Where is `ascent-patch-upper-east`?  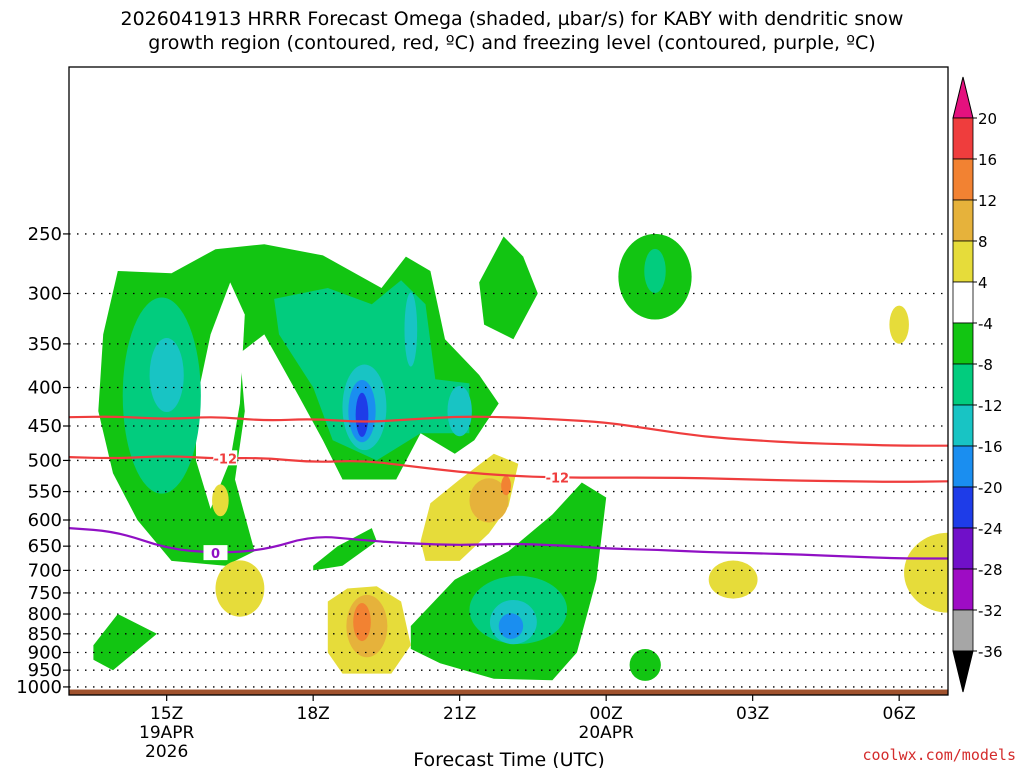 ascent-patch-upper-east is located at coordinates (508, 288).